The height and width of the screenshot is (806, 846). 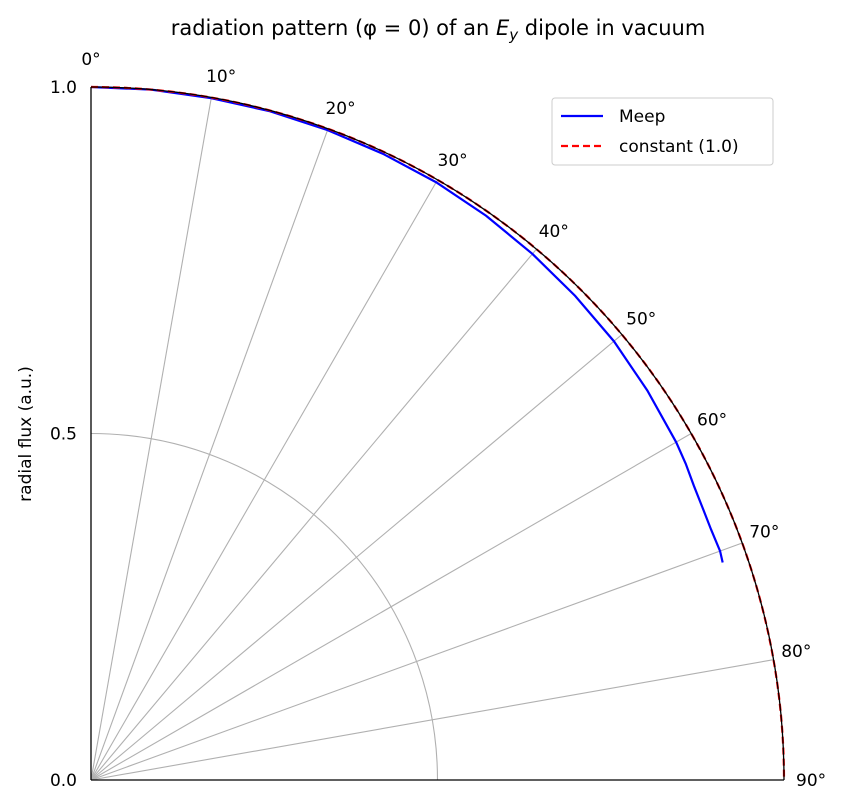 I want to click on theta-tick-label-10: 10°, so click(x=221, y=77).